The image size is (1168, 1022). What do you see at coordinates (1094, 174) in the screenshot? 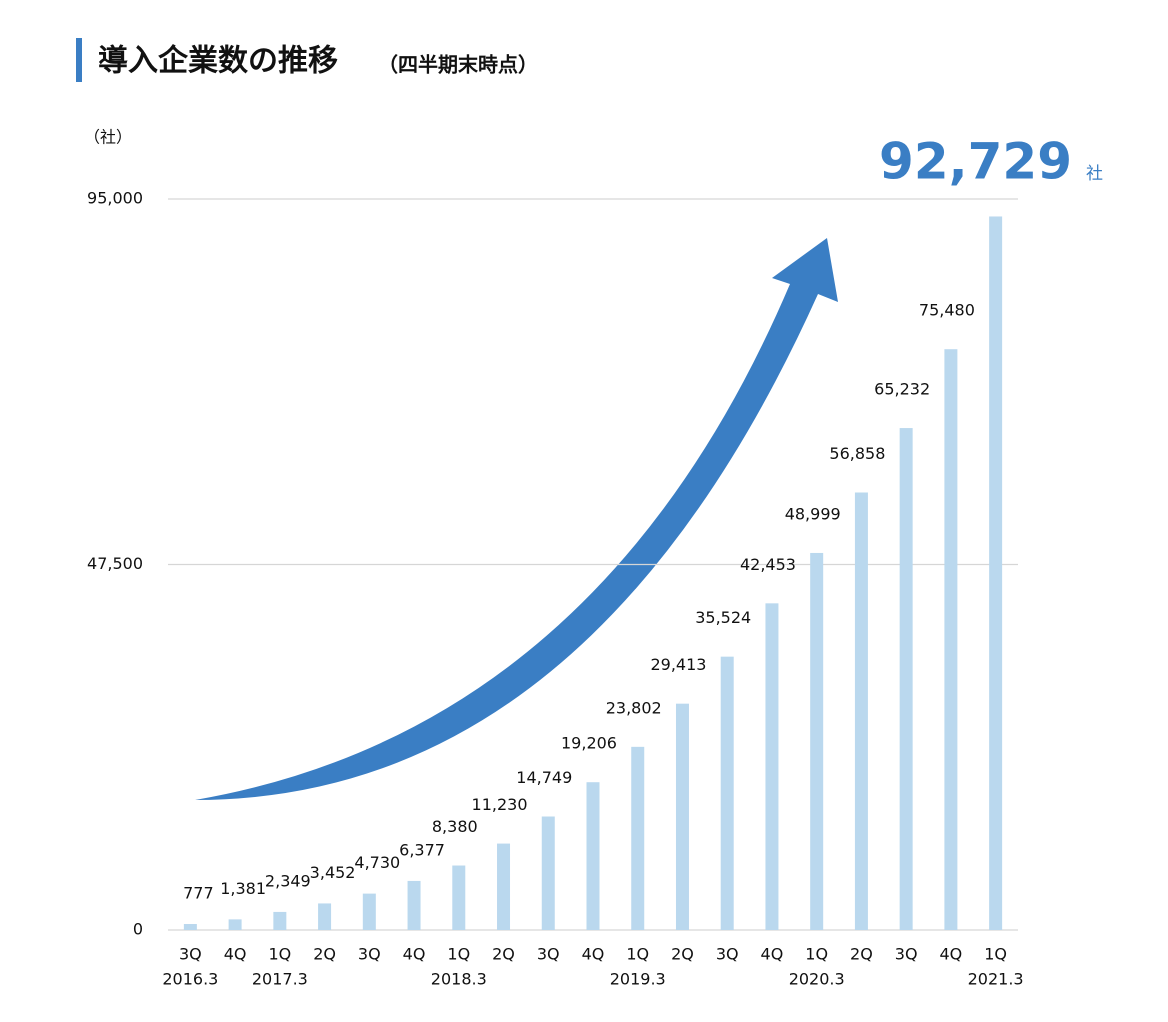
I see `highlight-unit: 社` at bounding box center [1094, 174].